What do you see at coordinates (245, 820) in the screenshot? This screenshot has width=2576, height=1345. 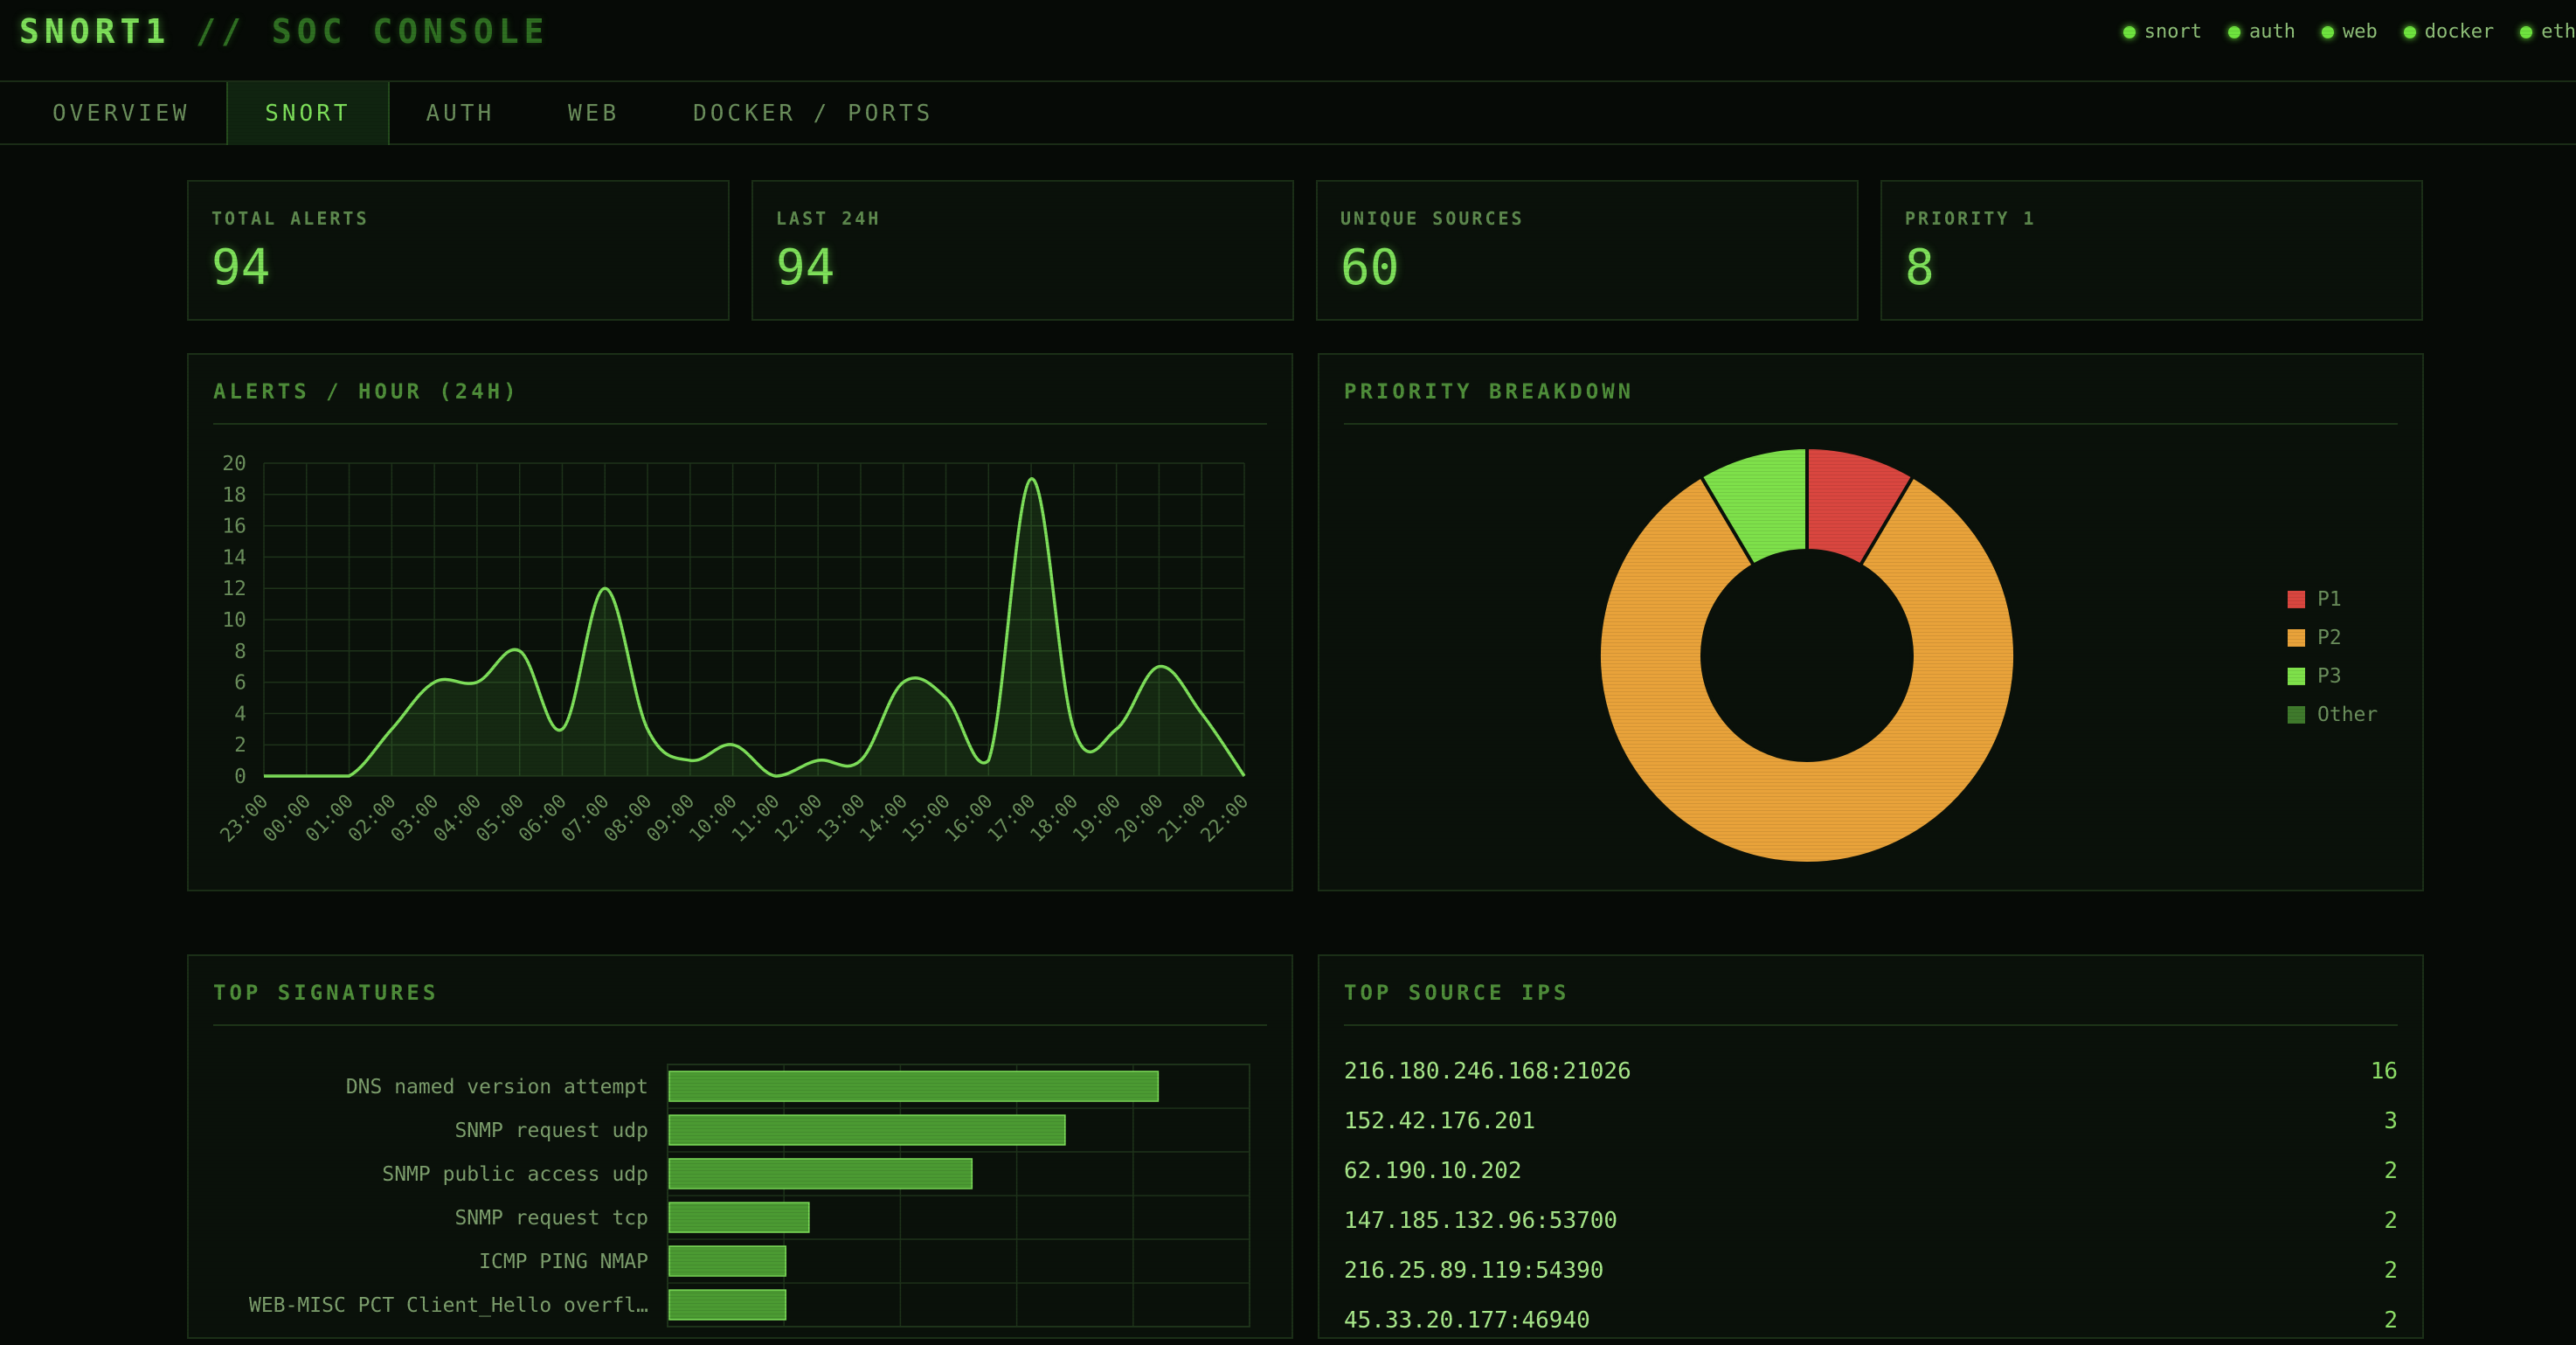 I see `x-tick-label: 23:00` at bounding box center [245, 820].